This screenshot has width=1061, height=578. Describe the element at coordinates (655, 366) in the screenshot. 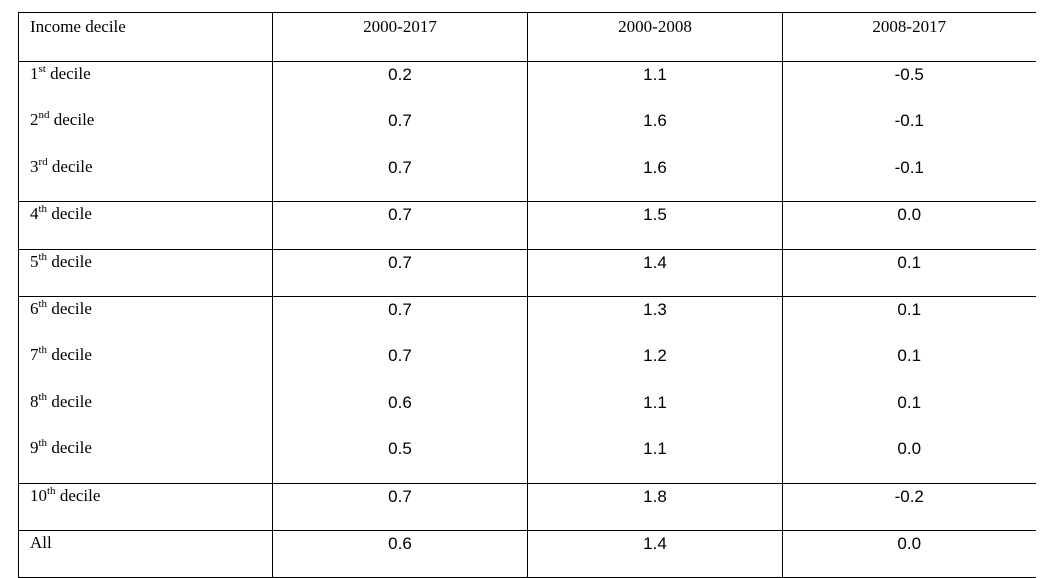

I see `value-2000-2008: 1.2` at that location.